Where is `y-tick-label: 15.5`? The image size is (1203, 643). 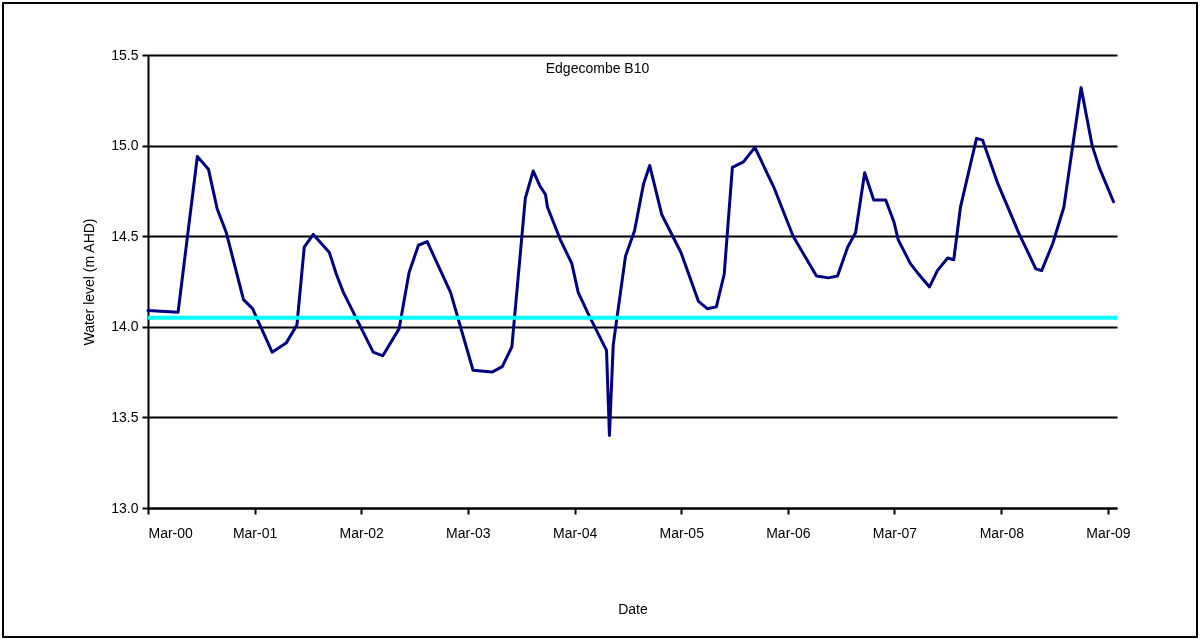 y-tick-label: 15.5 is located at coordinates (125, 54).